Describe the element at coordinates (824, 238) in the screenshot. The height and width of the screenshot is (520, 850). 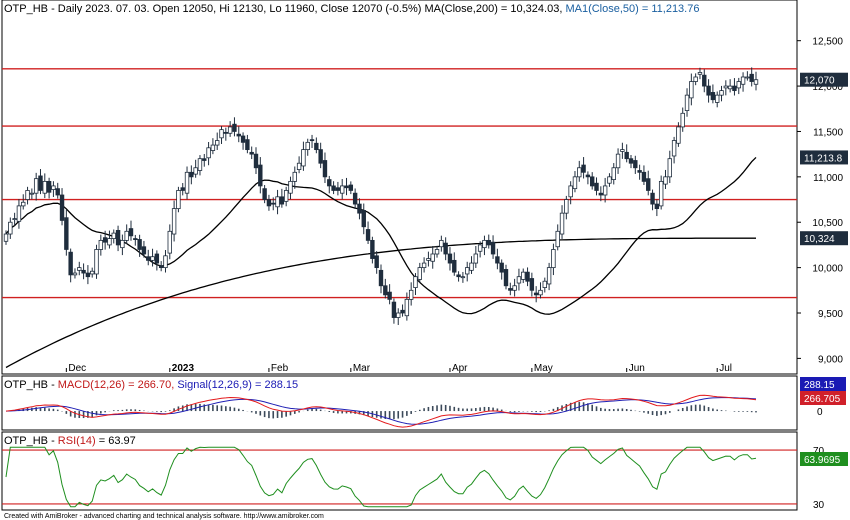
I see `ma200-badge-bg` at that location.